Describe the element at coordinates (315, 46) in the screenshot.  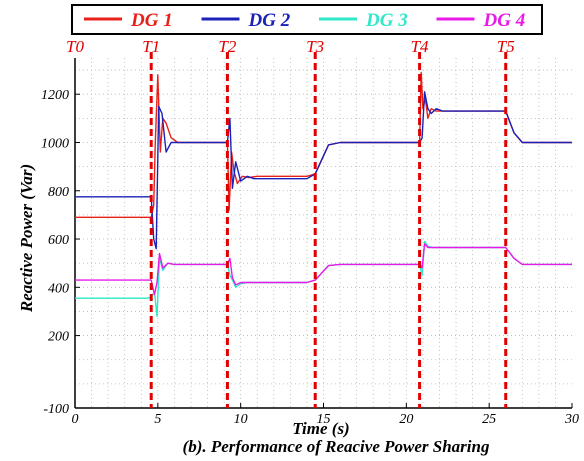
I see `event-label-t3: T3` at that location.